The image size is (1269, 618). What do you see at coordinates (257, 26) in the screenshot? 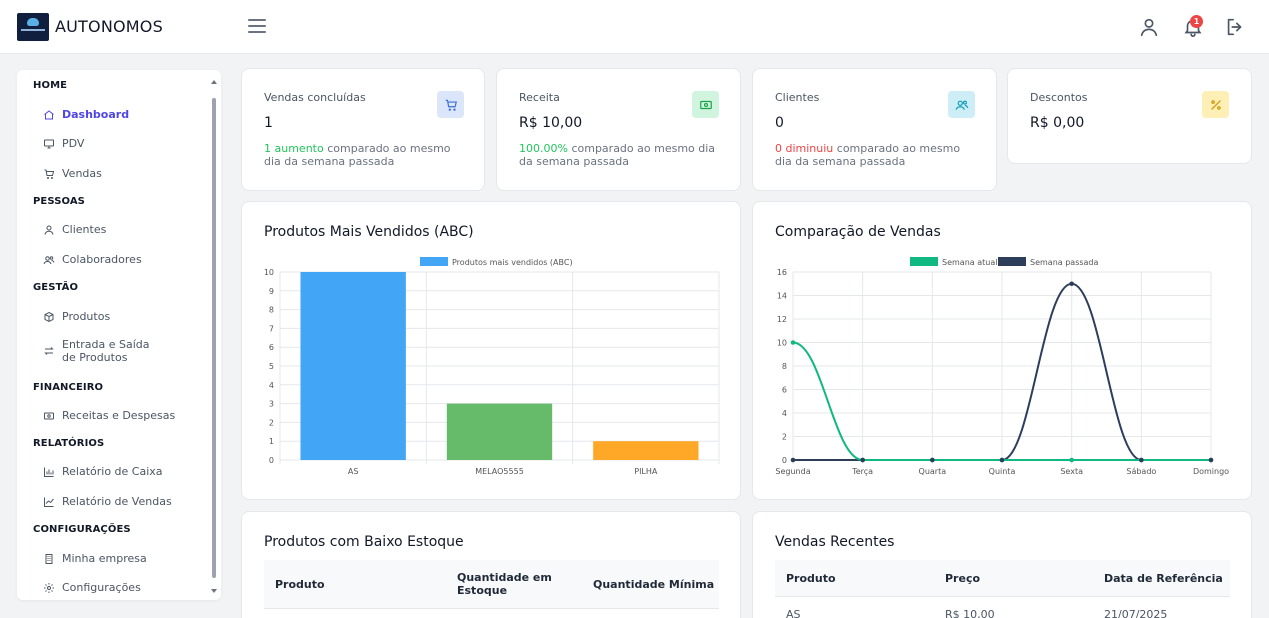
I see `menu-toggle-button` at bounding box center [257, 26].